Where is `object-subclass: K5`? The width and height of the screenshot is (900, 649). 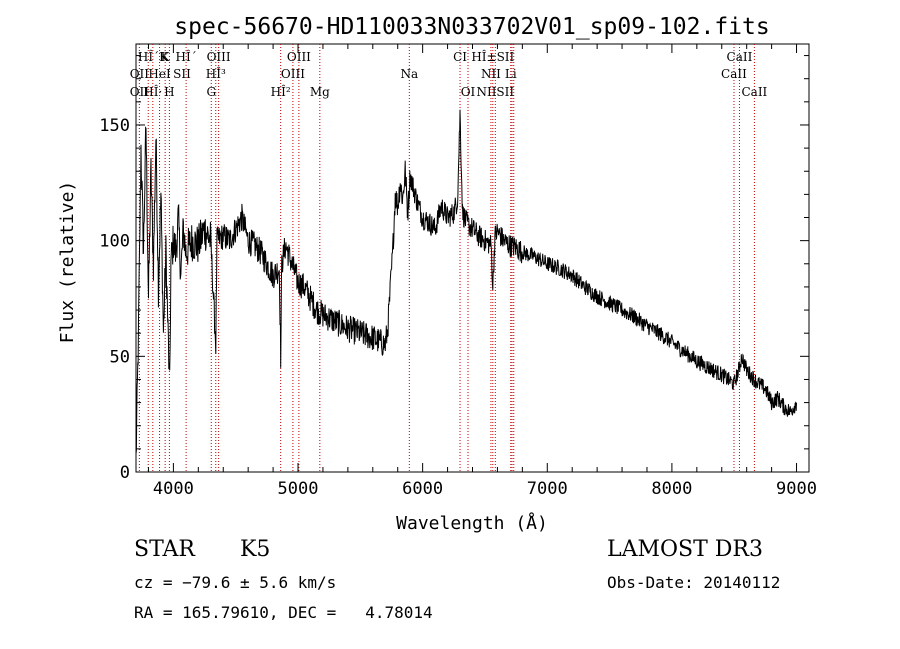
object-subclass: K5 is located at coordinates (255, 549).